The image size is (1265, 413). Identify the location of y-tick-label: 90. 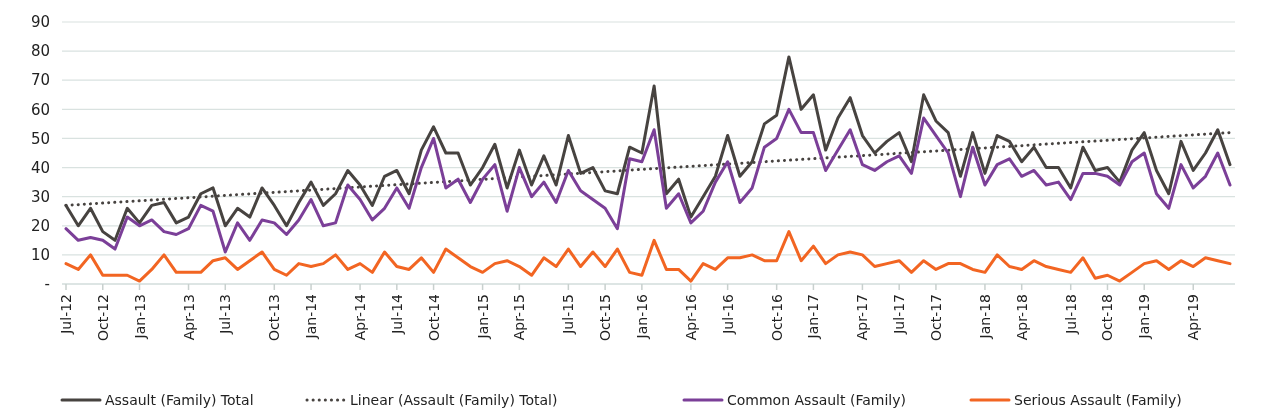
(40, 22).